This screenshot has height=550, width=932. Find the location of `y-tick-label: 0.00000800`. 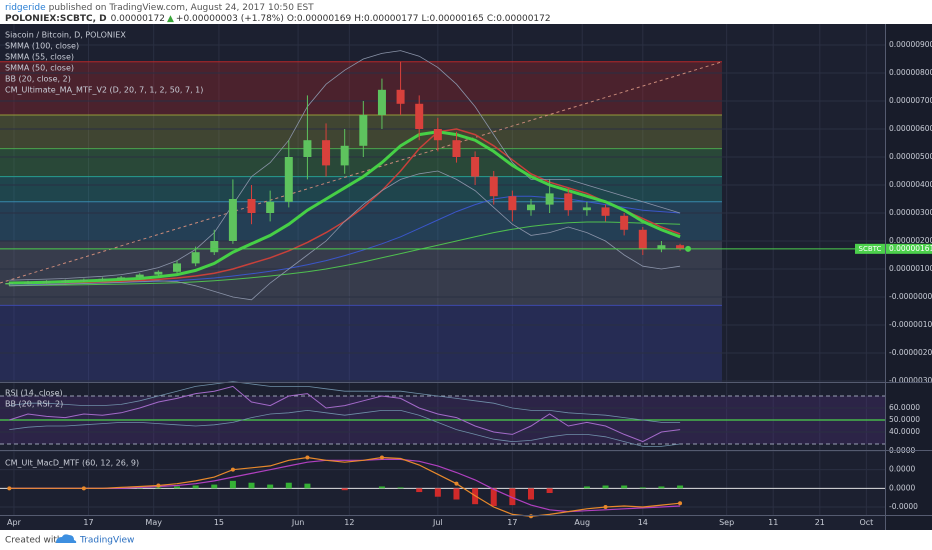

y-tick-label: 0.00000800 is located at coordinates (910, 72).